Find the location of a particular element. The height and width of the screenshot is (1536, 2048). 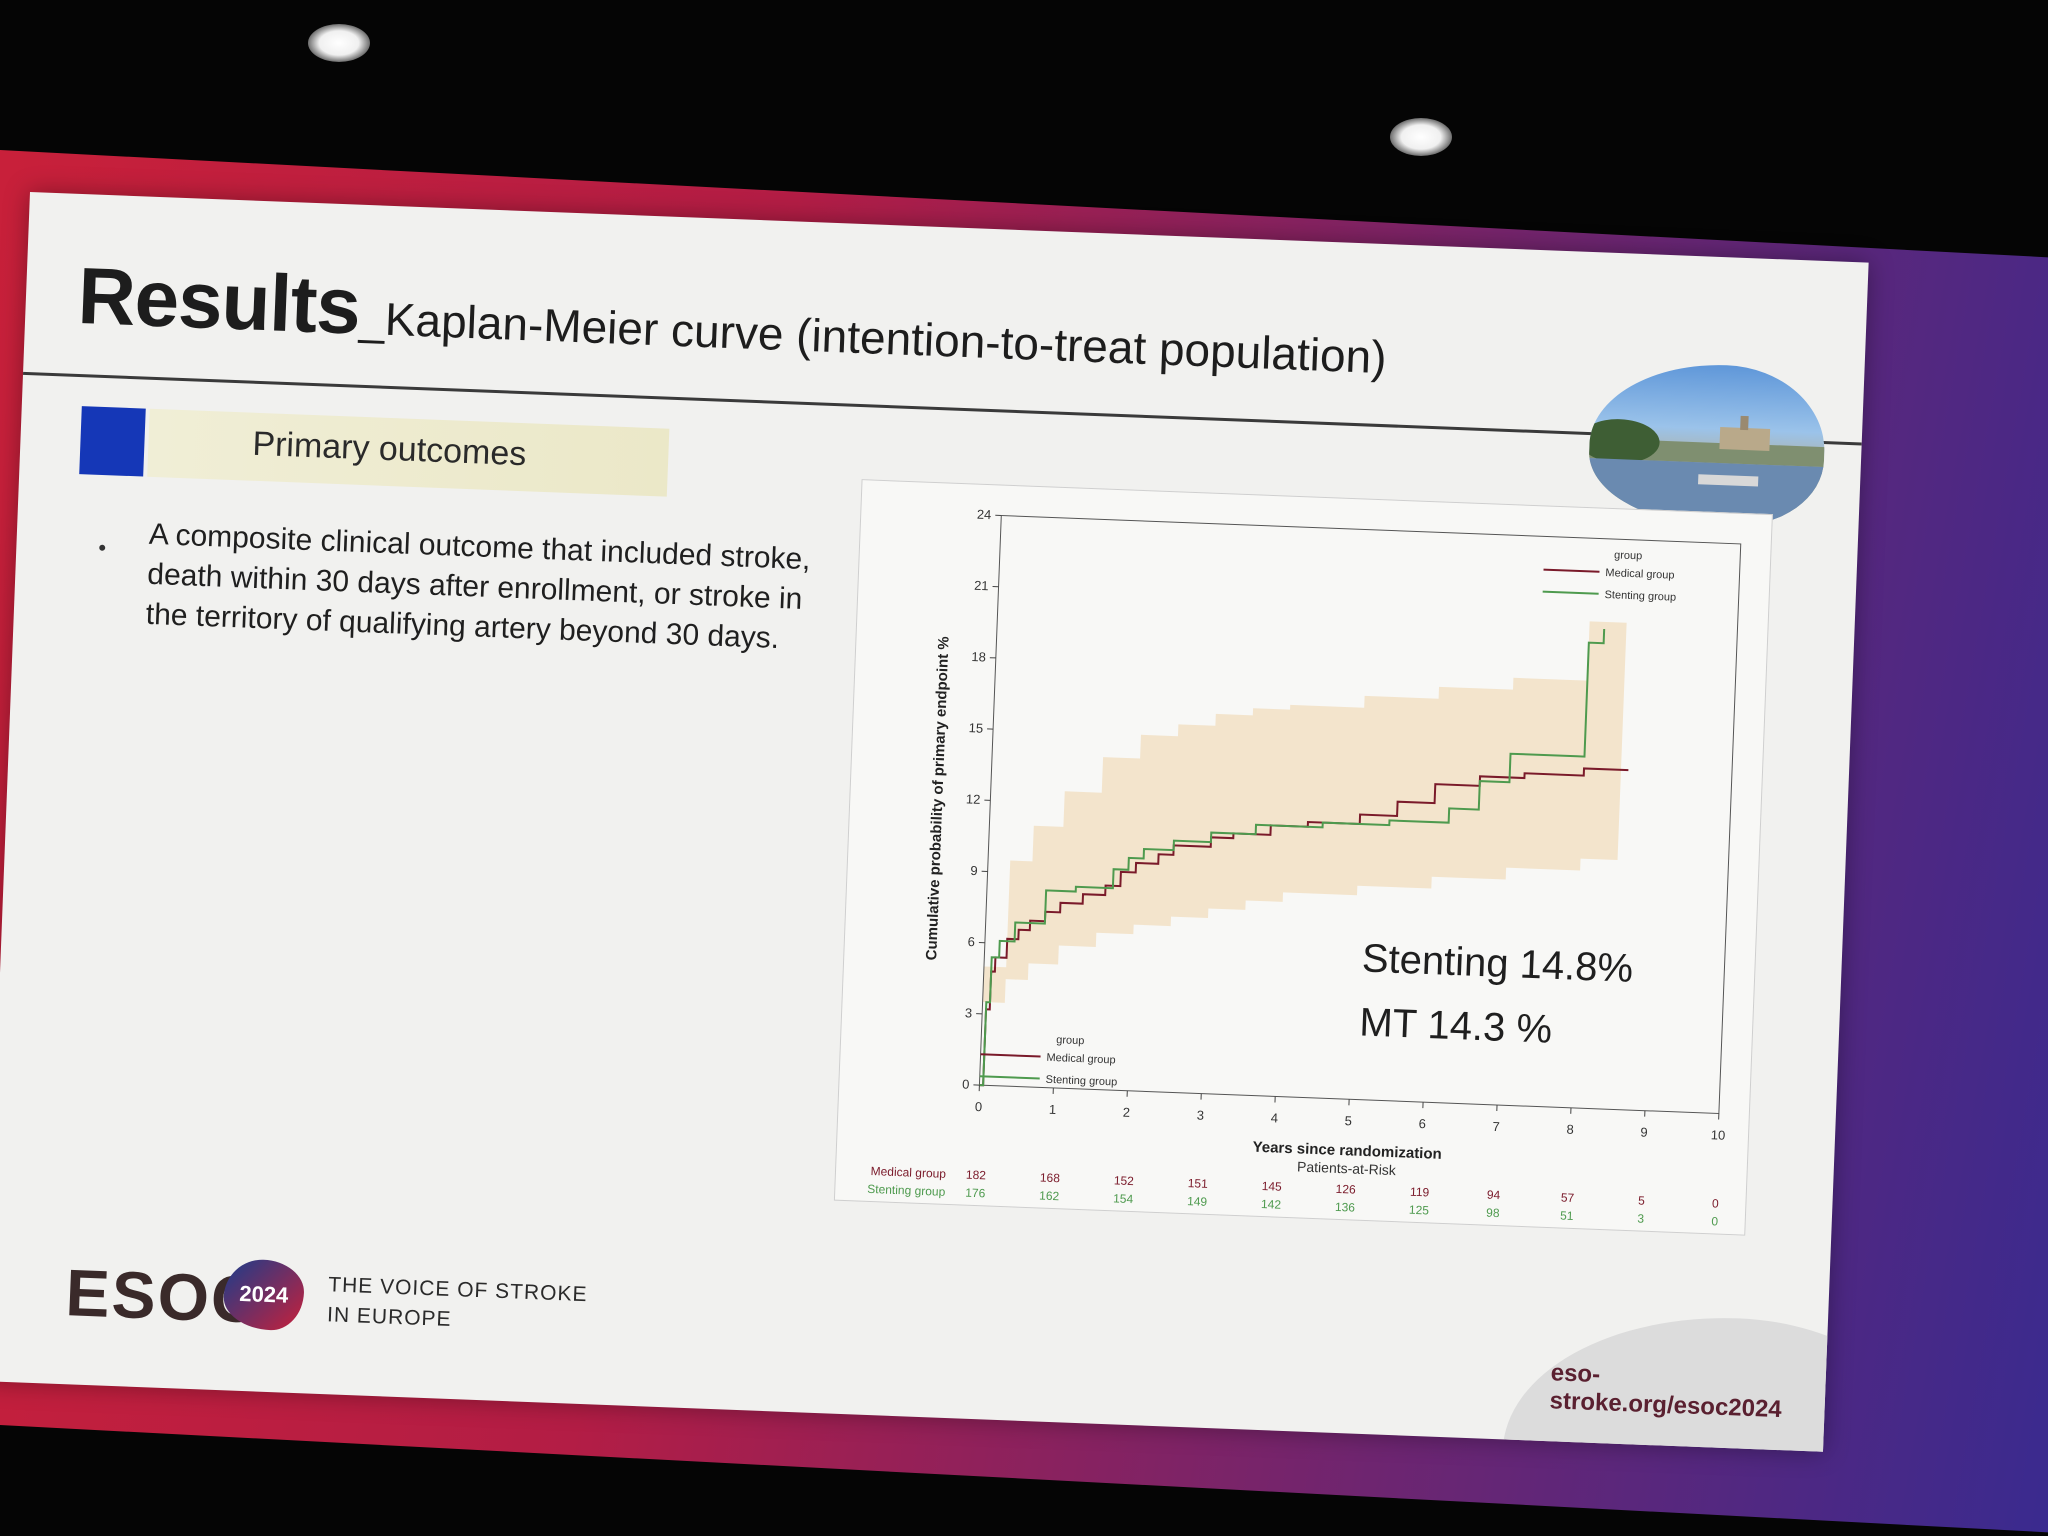

risk-value: 98 is located at coordinates (1493, 1213).